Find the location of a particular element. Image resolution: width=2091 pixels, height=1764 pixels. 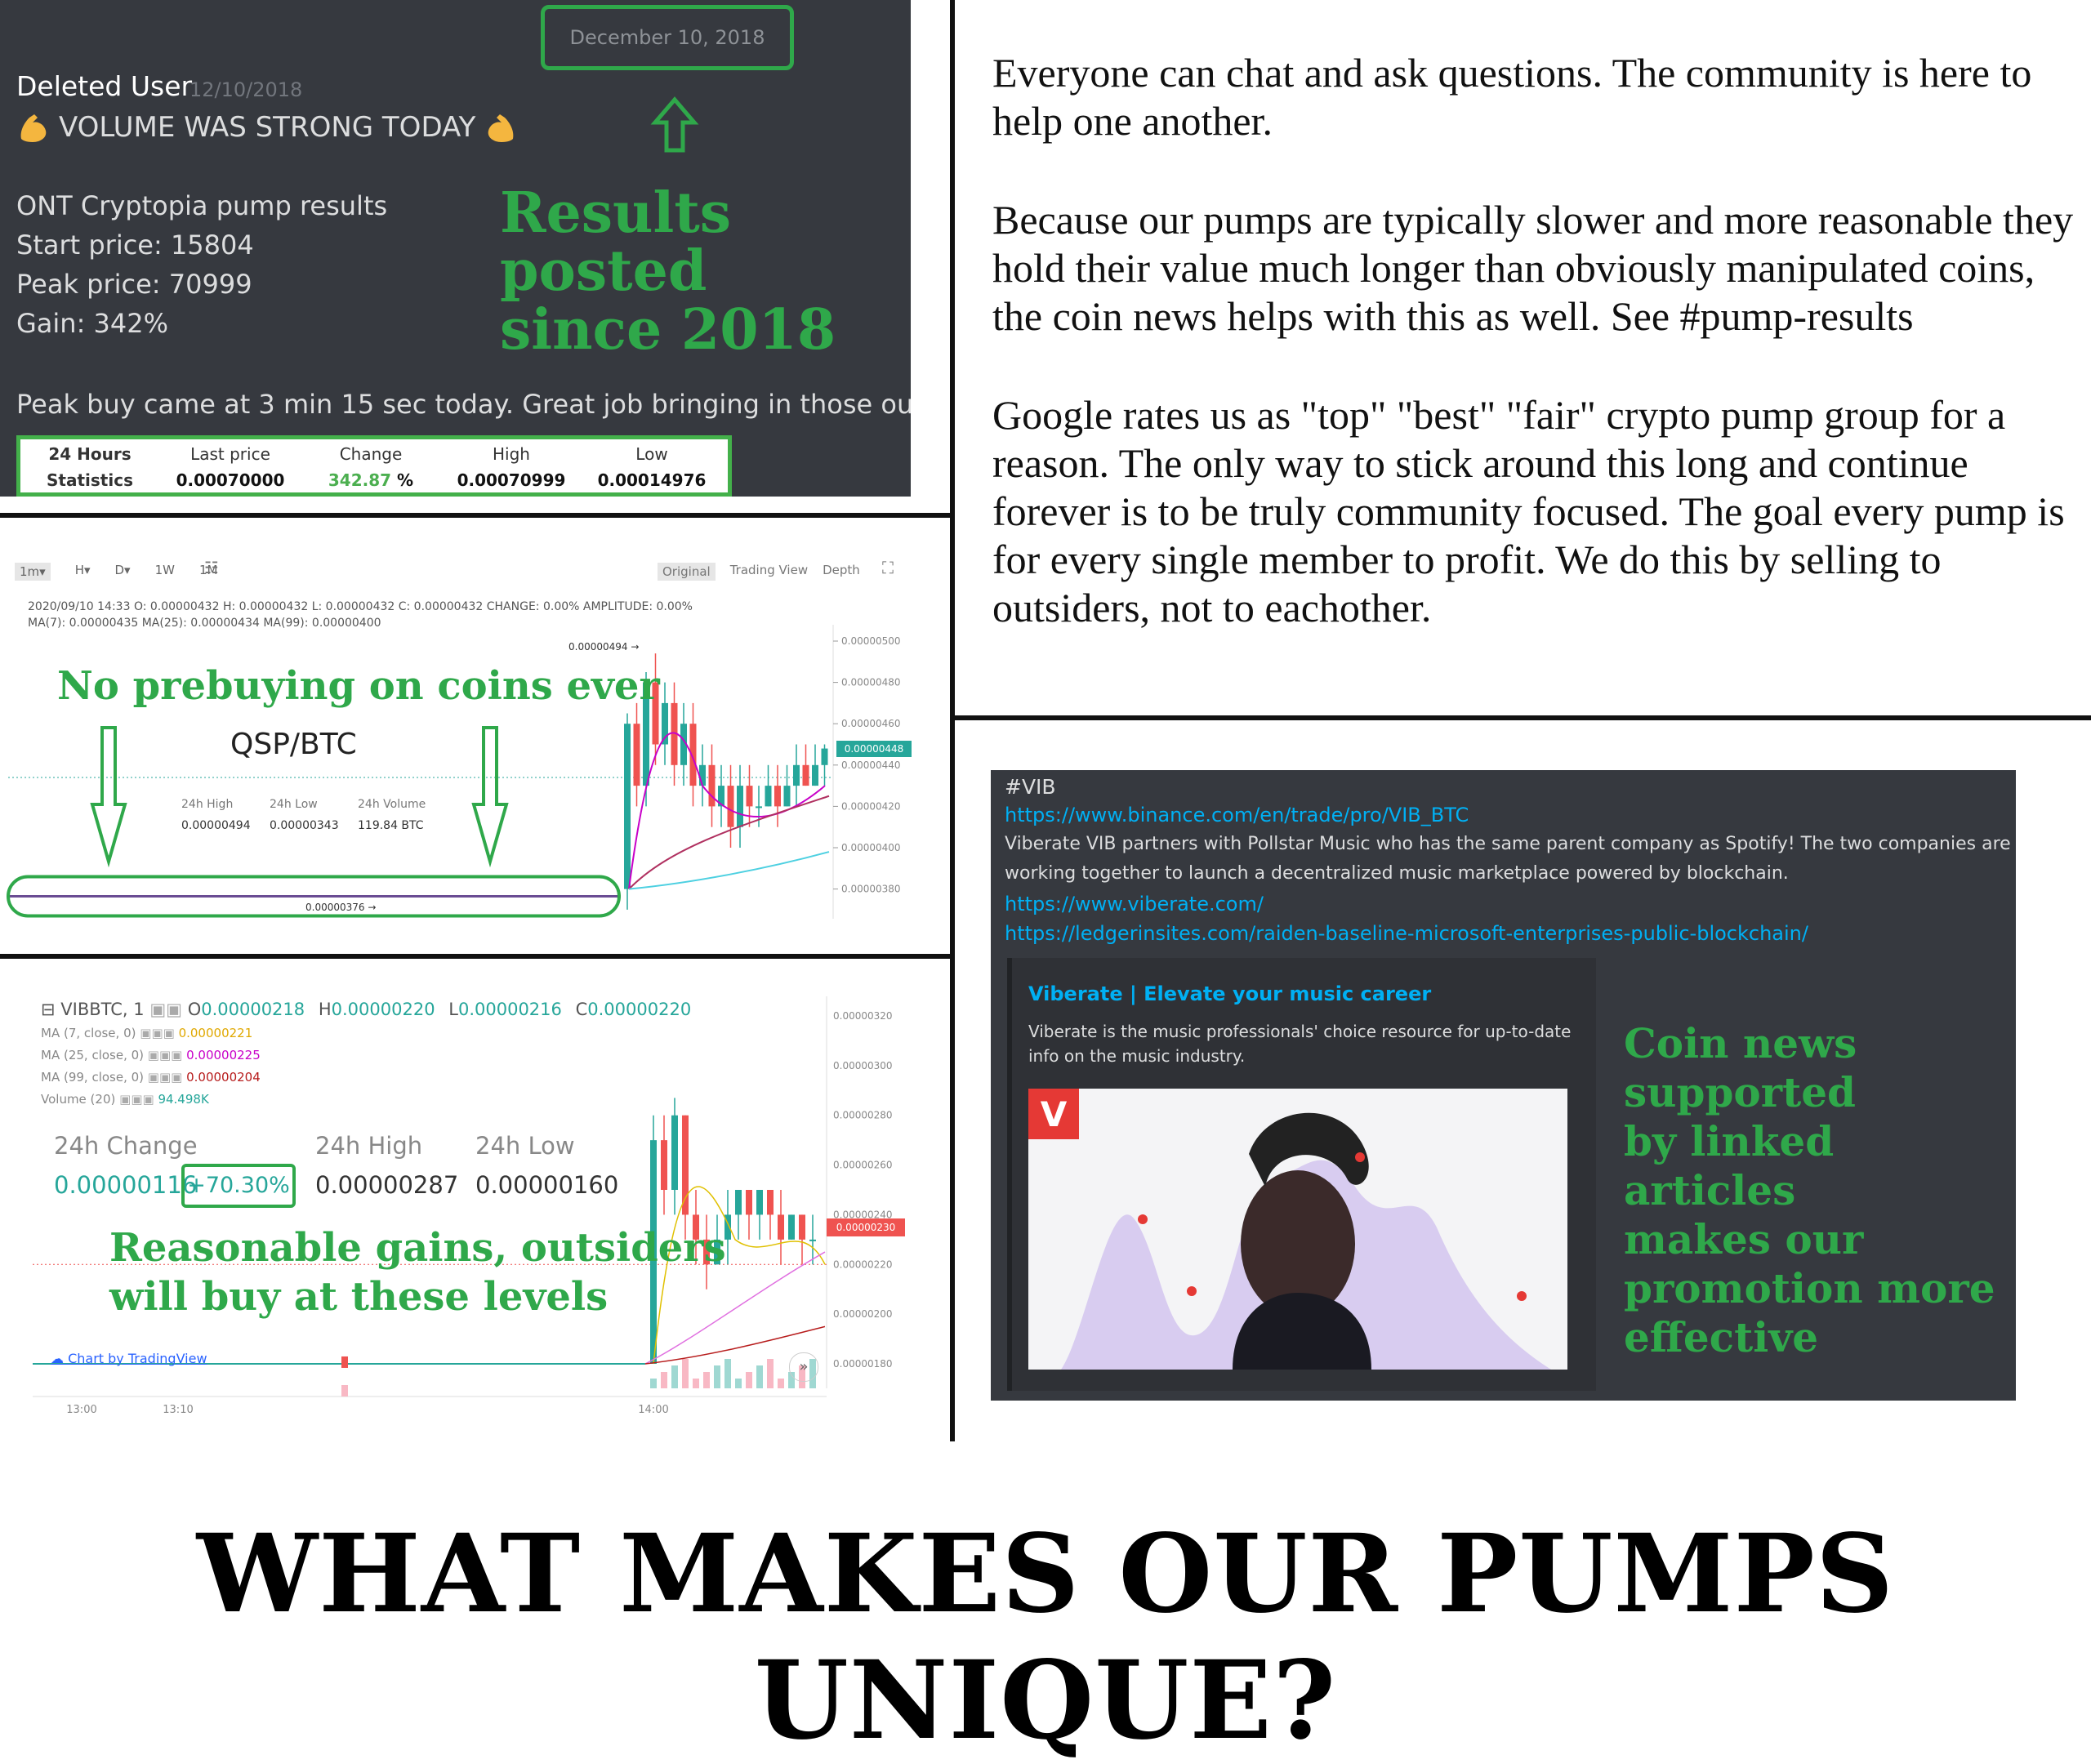

page-headline: WHAT MAKES OUR PUMPS UNIQUE? is located at coordinates (1045, 1637).